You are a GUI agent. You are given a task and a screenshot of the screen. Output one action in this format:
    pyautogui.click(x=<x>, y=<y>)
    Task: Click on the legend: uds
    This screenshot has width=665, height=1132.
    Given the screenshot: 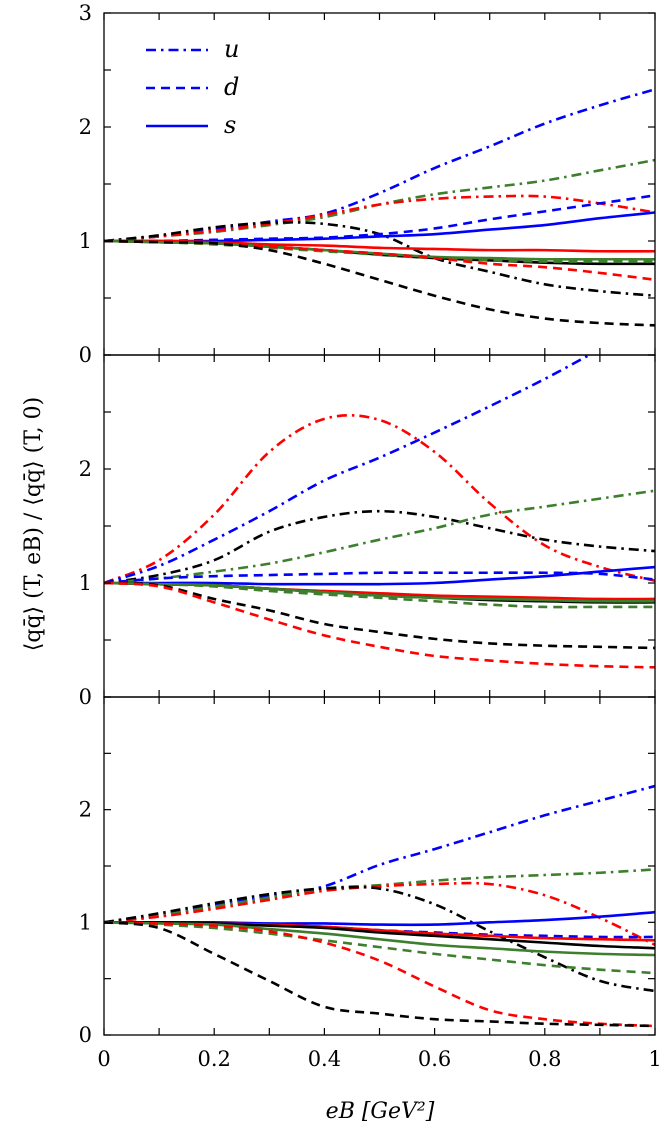 What is the action you would take?
    pyautogui.click(x=192, y=87)
    